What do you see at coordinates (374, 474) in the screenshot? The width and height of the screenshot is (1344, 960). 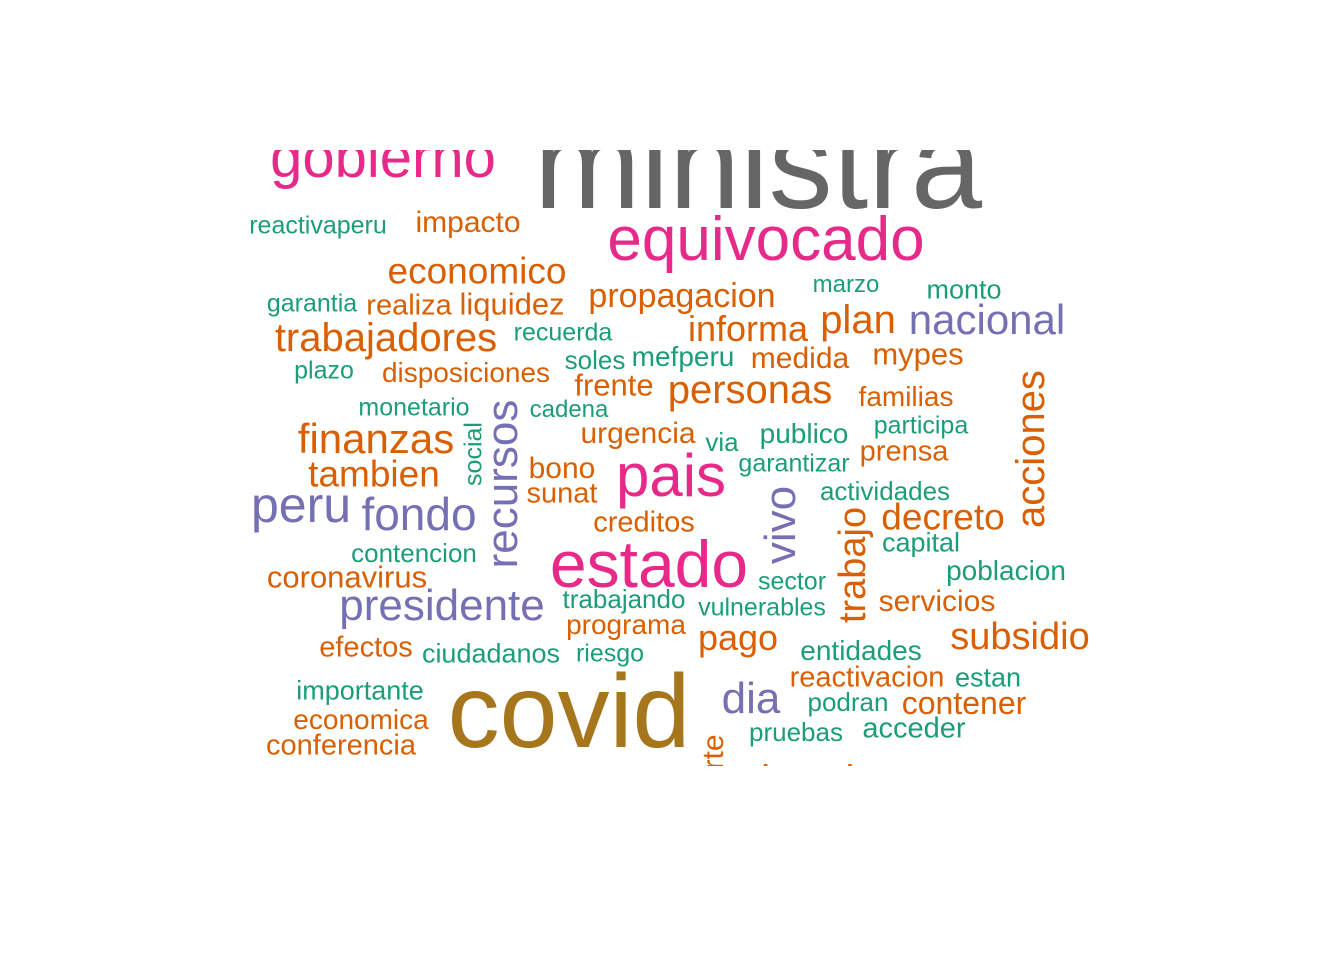 I see `word-tambien: tambien` at bounding box center [374, 474].